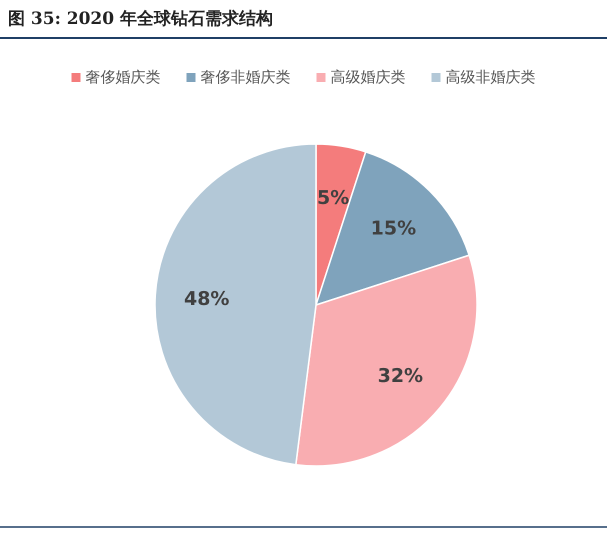 This screenshot has width=607, height=559. What do you see at coordinates (401, 375) in the screenshot?
I see `data-label: 32%` at bounding box center [401, 375].